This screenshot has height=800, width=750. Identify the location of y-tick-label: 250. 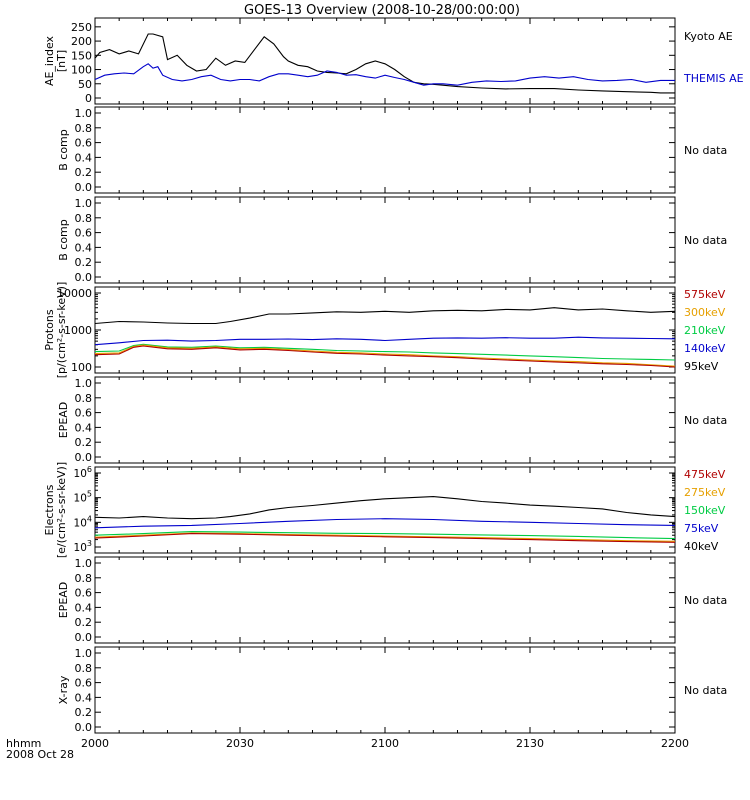
(81, 27).